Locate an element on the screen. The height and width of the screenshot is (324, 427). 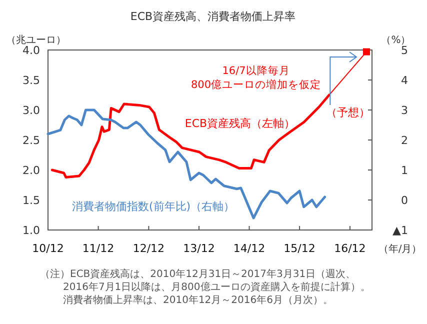
x-tick-label: 15/12 is located at coordinates (300, 248).